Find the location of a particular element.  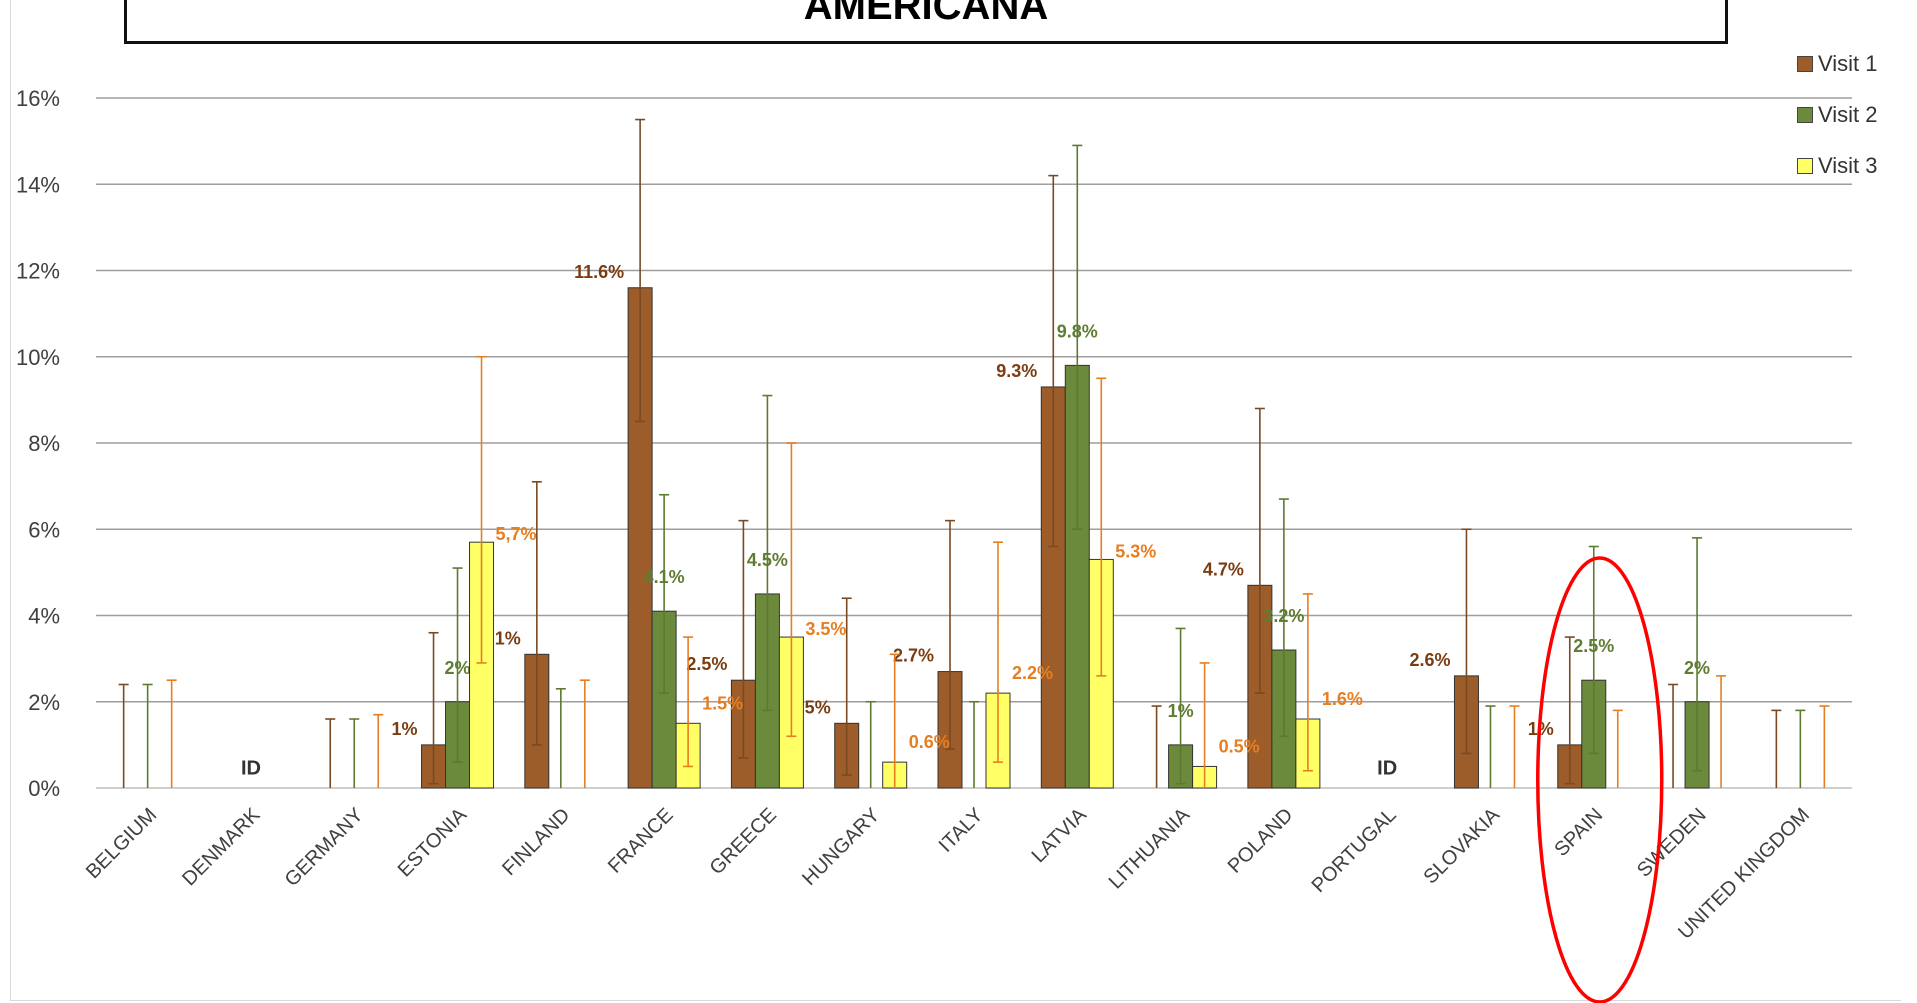

legend-item-visit-3: Visit 3 is located at coordinates (1837, 165).